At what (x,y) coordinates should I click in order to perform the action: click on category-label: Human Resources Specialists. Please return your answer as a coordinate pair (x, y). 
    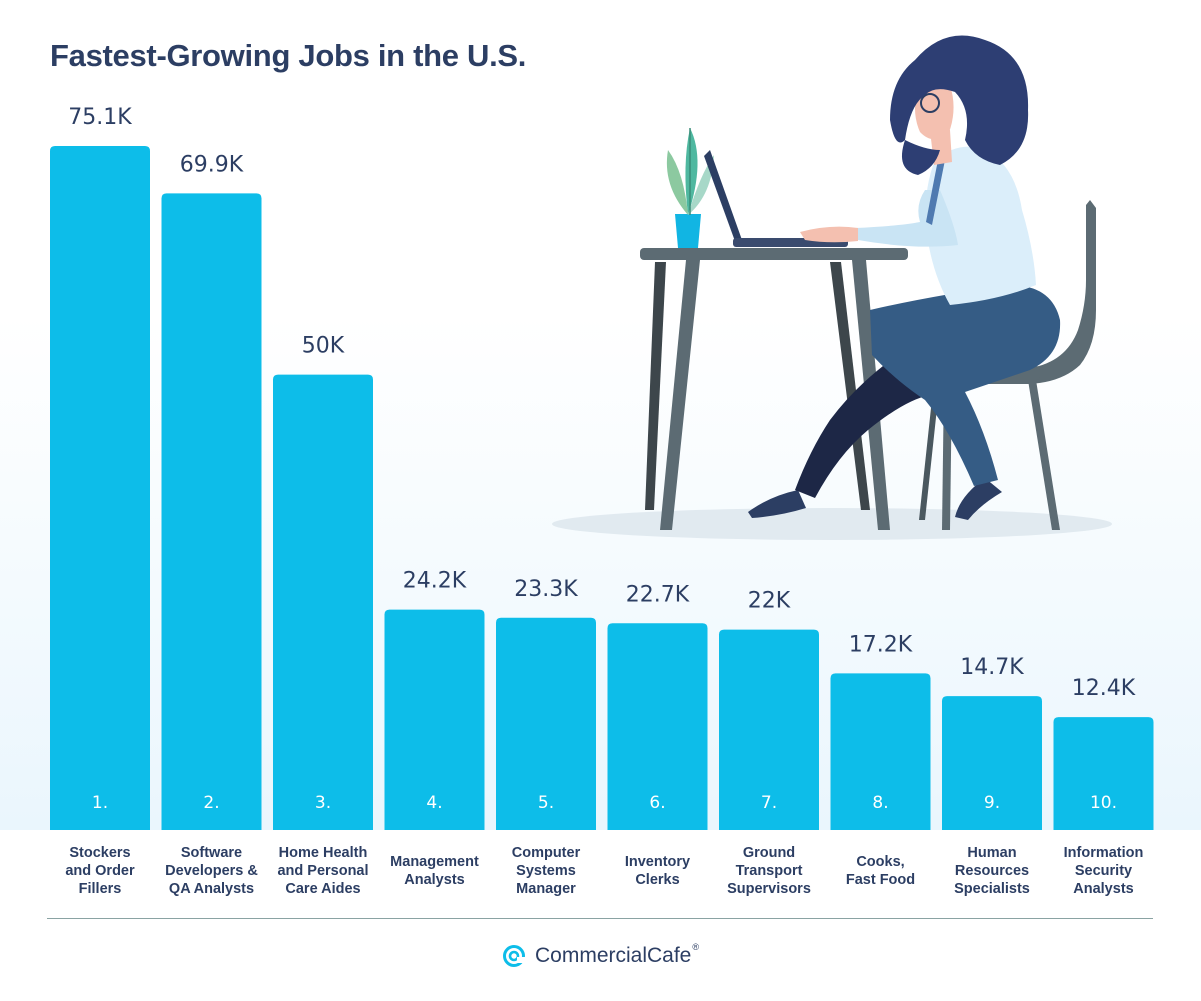
    Looking at the image, I should click on (992, 871).